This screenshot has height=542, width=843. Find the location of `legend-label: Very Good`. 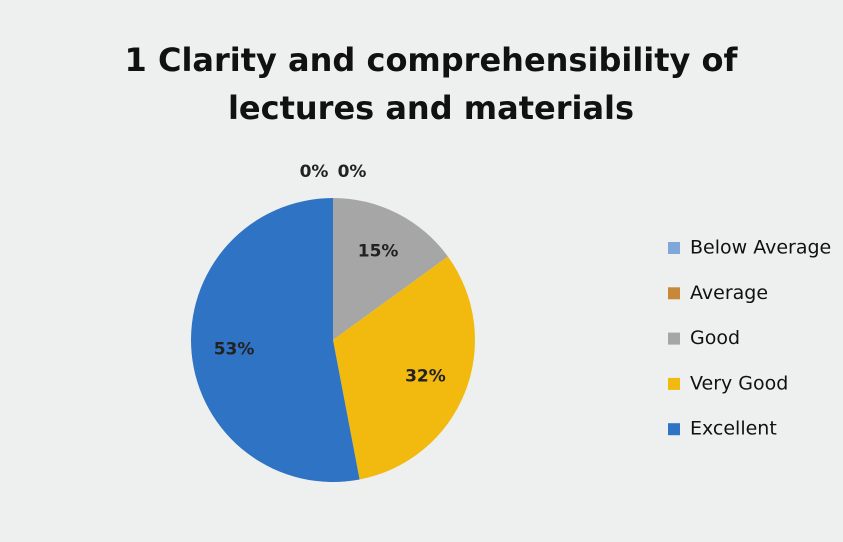

legend-label: Very Good is located at coordinates (739, 383).